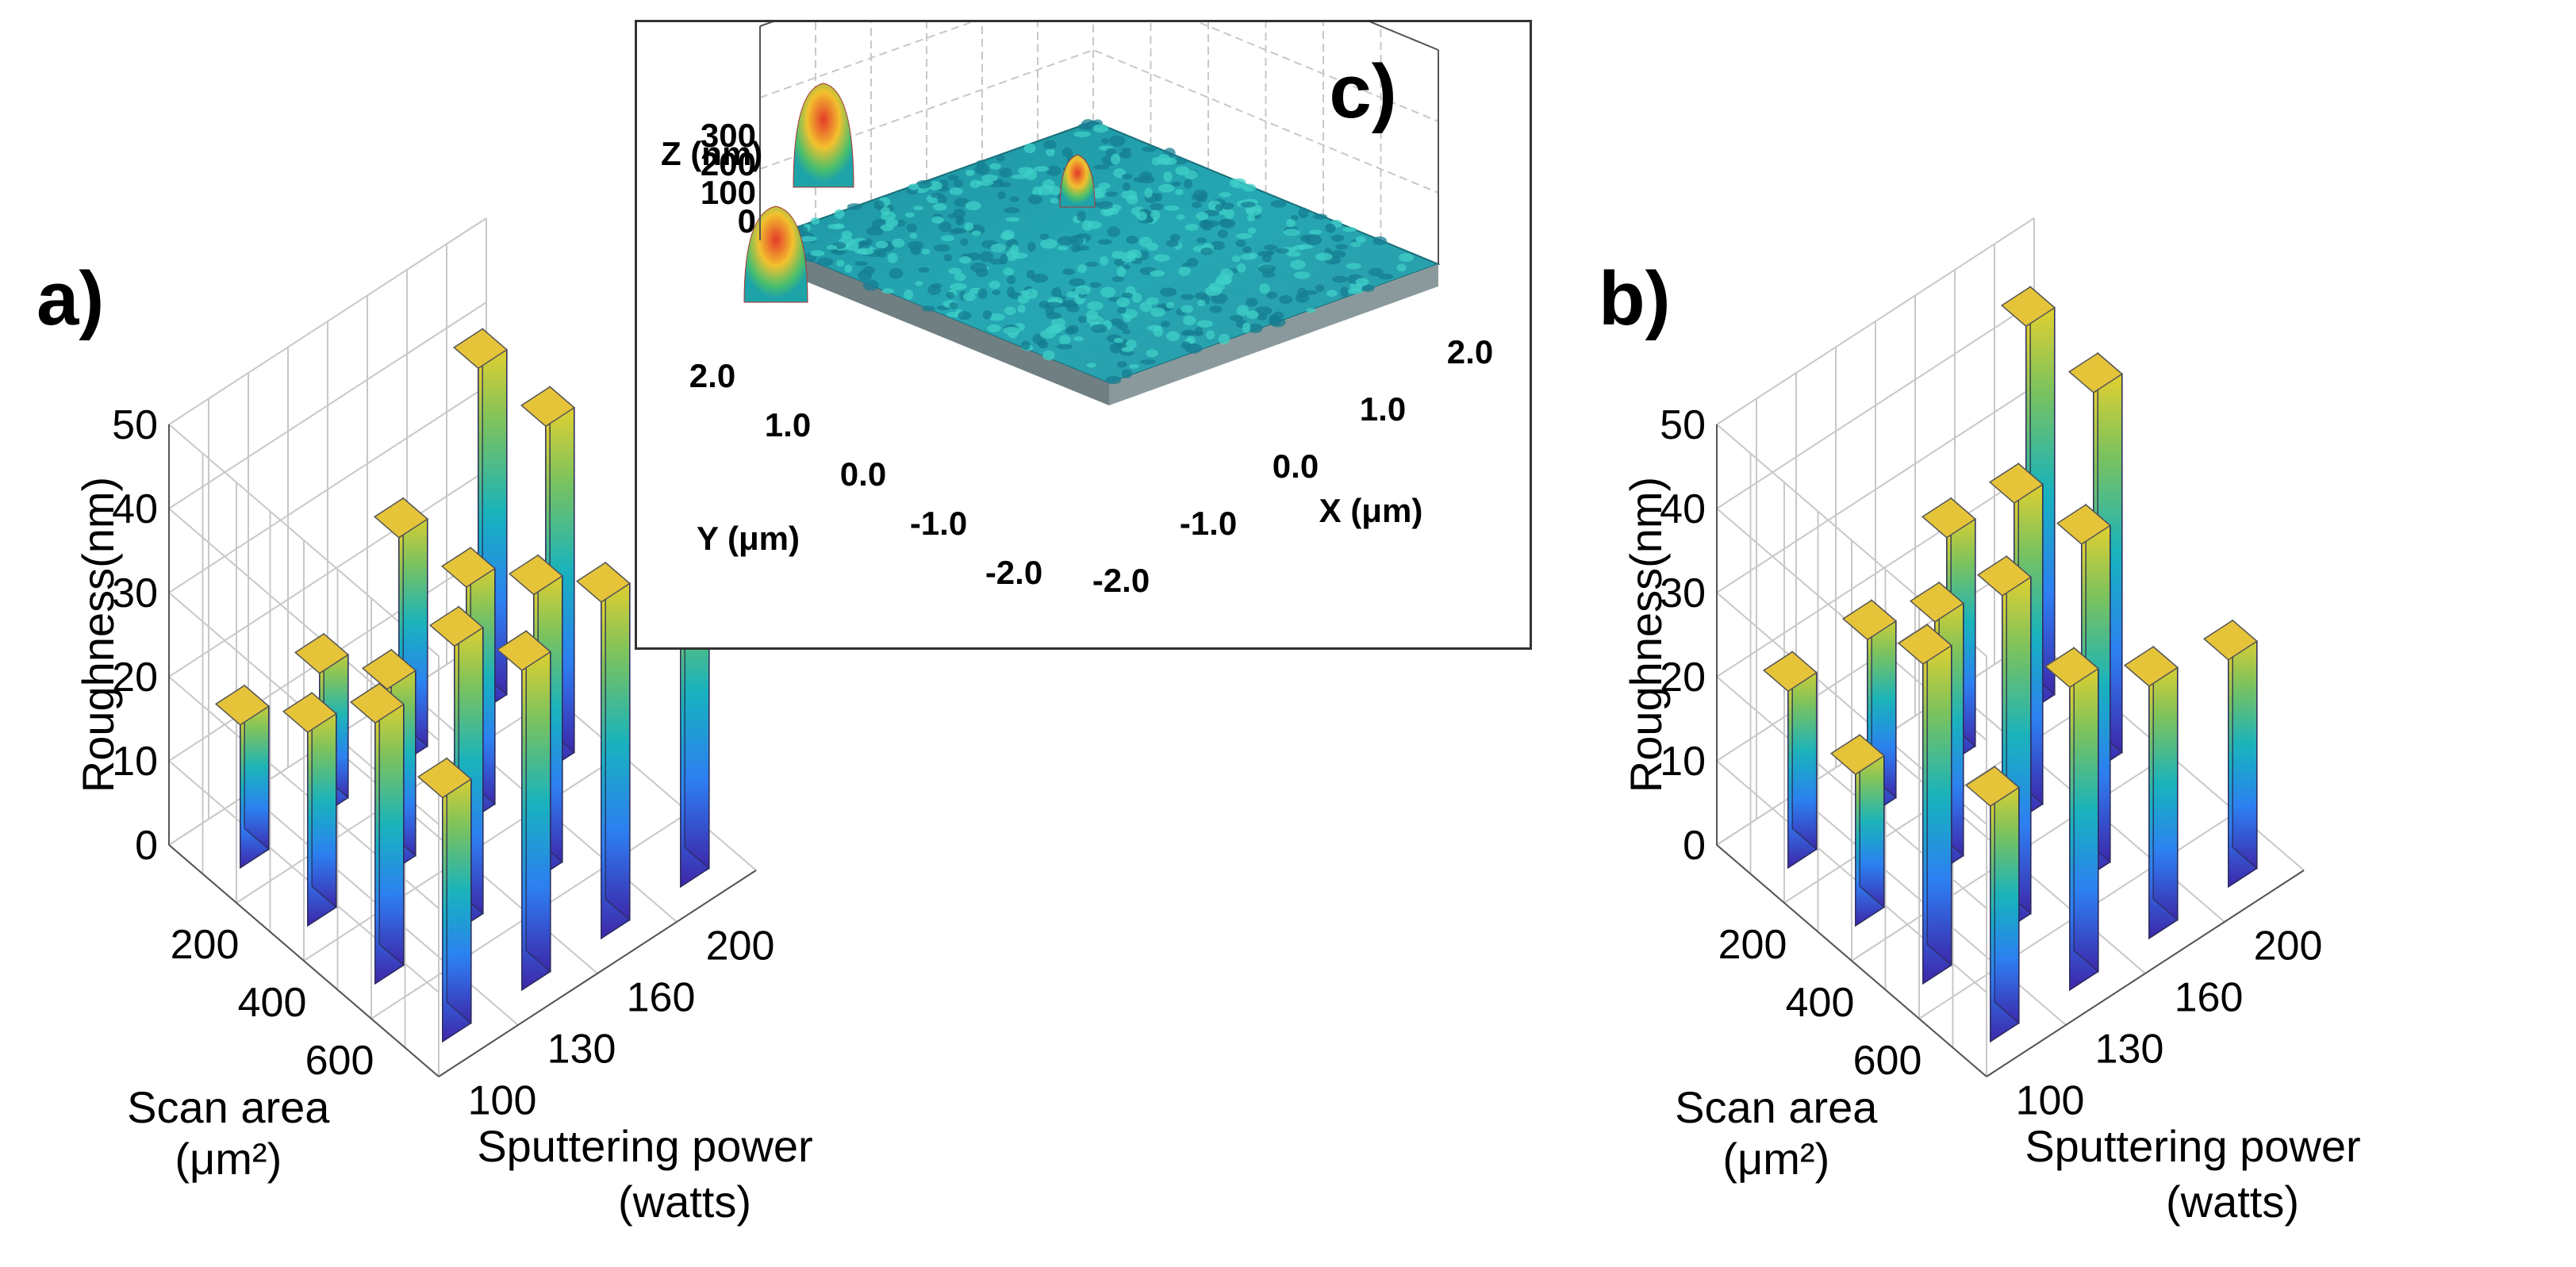 The image size is (2576, 1267). Describe the element at coordinates (304, 960) in the screenshot. I see `scan-area-axis-line` at that location.